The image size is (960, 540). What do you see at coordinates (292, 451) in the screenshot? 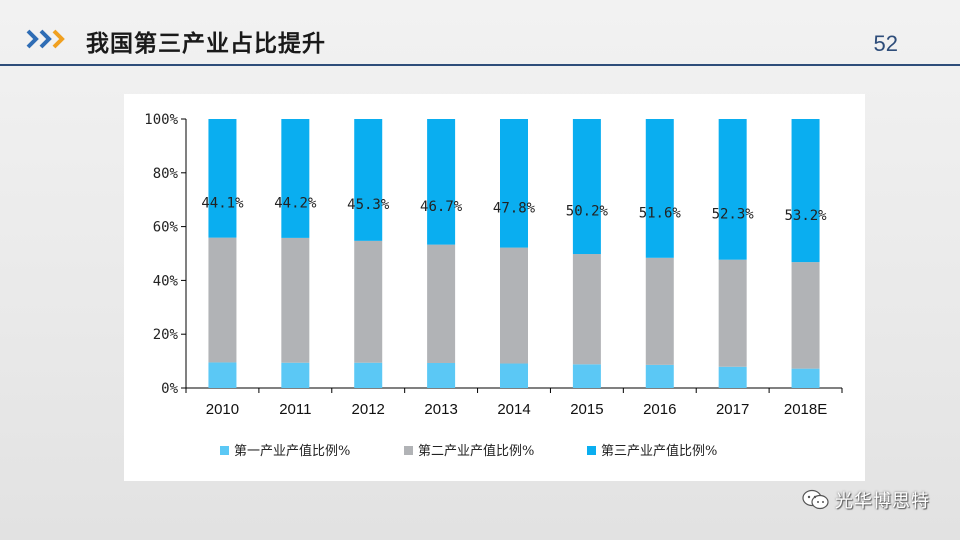
I see `legend-label: 第一产业产值比例%` at bounding box center [292, 451].